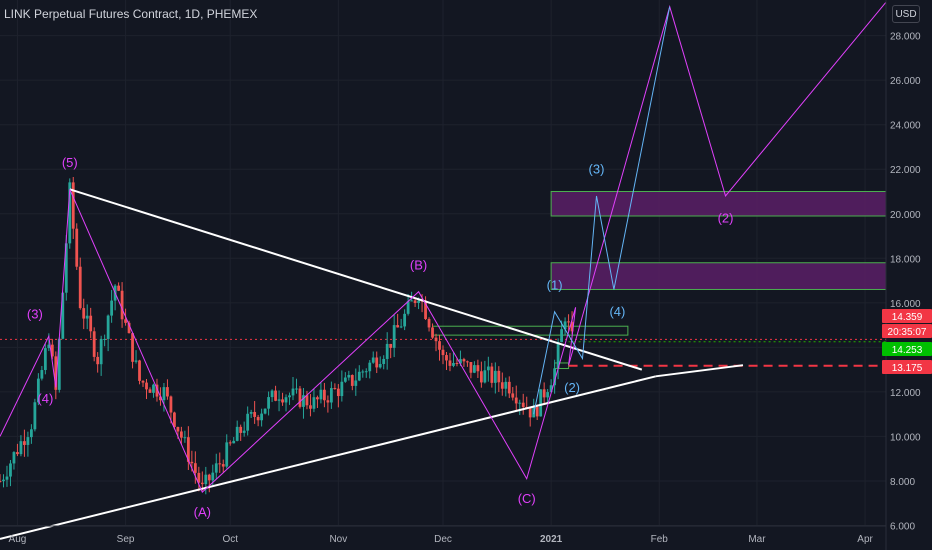  What do you see at coordinates (18, 539) in the screenshot?
I see `time-tick-label: Aug` at bounding box center [18, 539].